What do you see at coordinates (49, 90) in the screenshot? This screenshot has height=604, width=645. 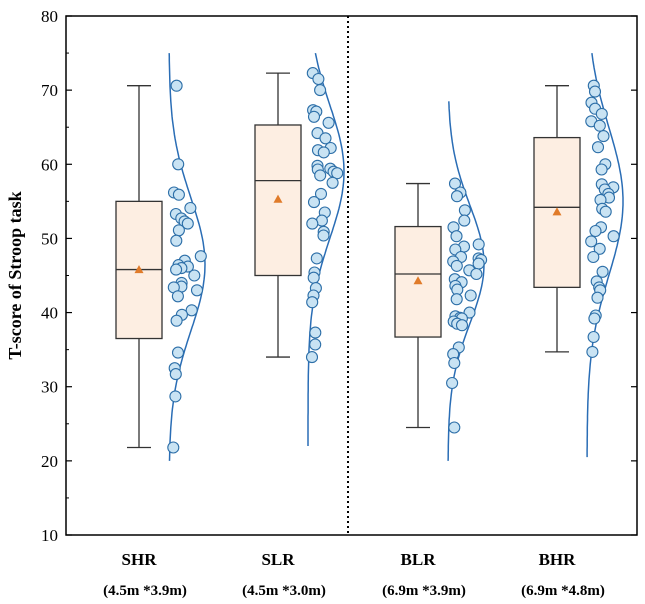 I see `y-tick-label: 70` at bounding box center [49, 90].